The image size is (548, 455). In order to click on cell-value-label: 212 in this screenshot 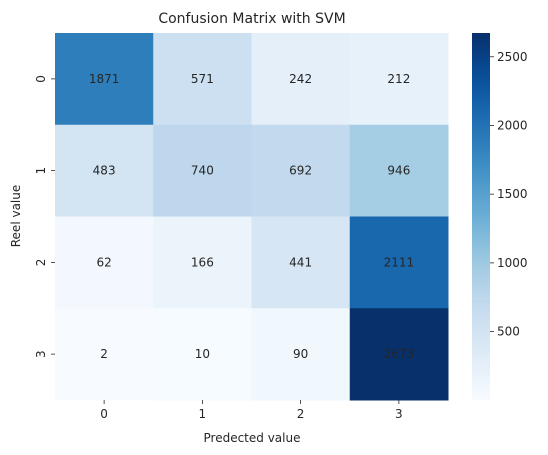, I will do `click(398, 79)`.